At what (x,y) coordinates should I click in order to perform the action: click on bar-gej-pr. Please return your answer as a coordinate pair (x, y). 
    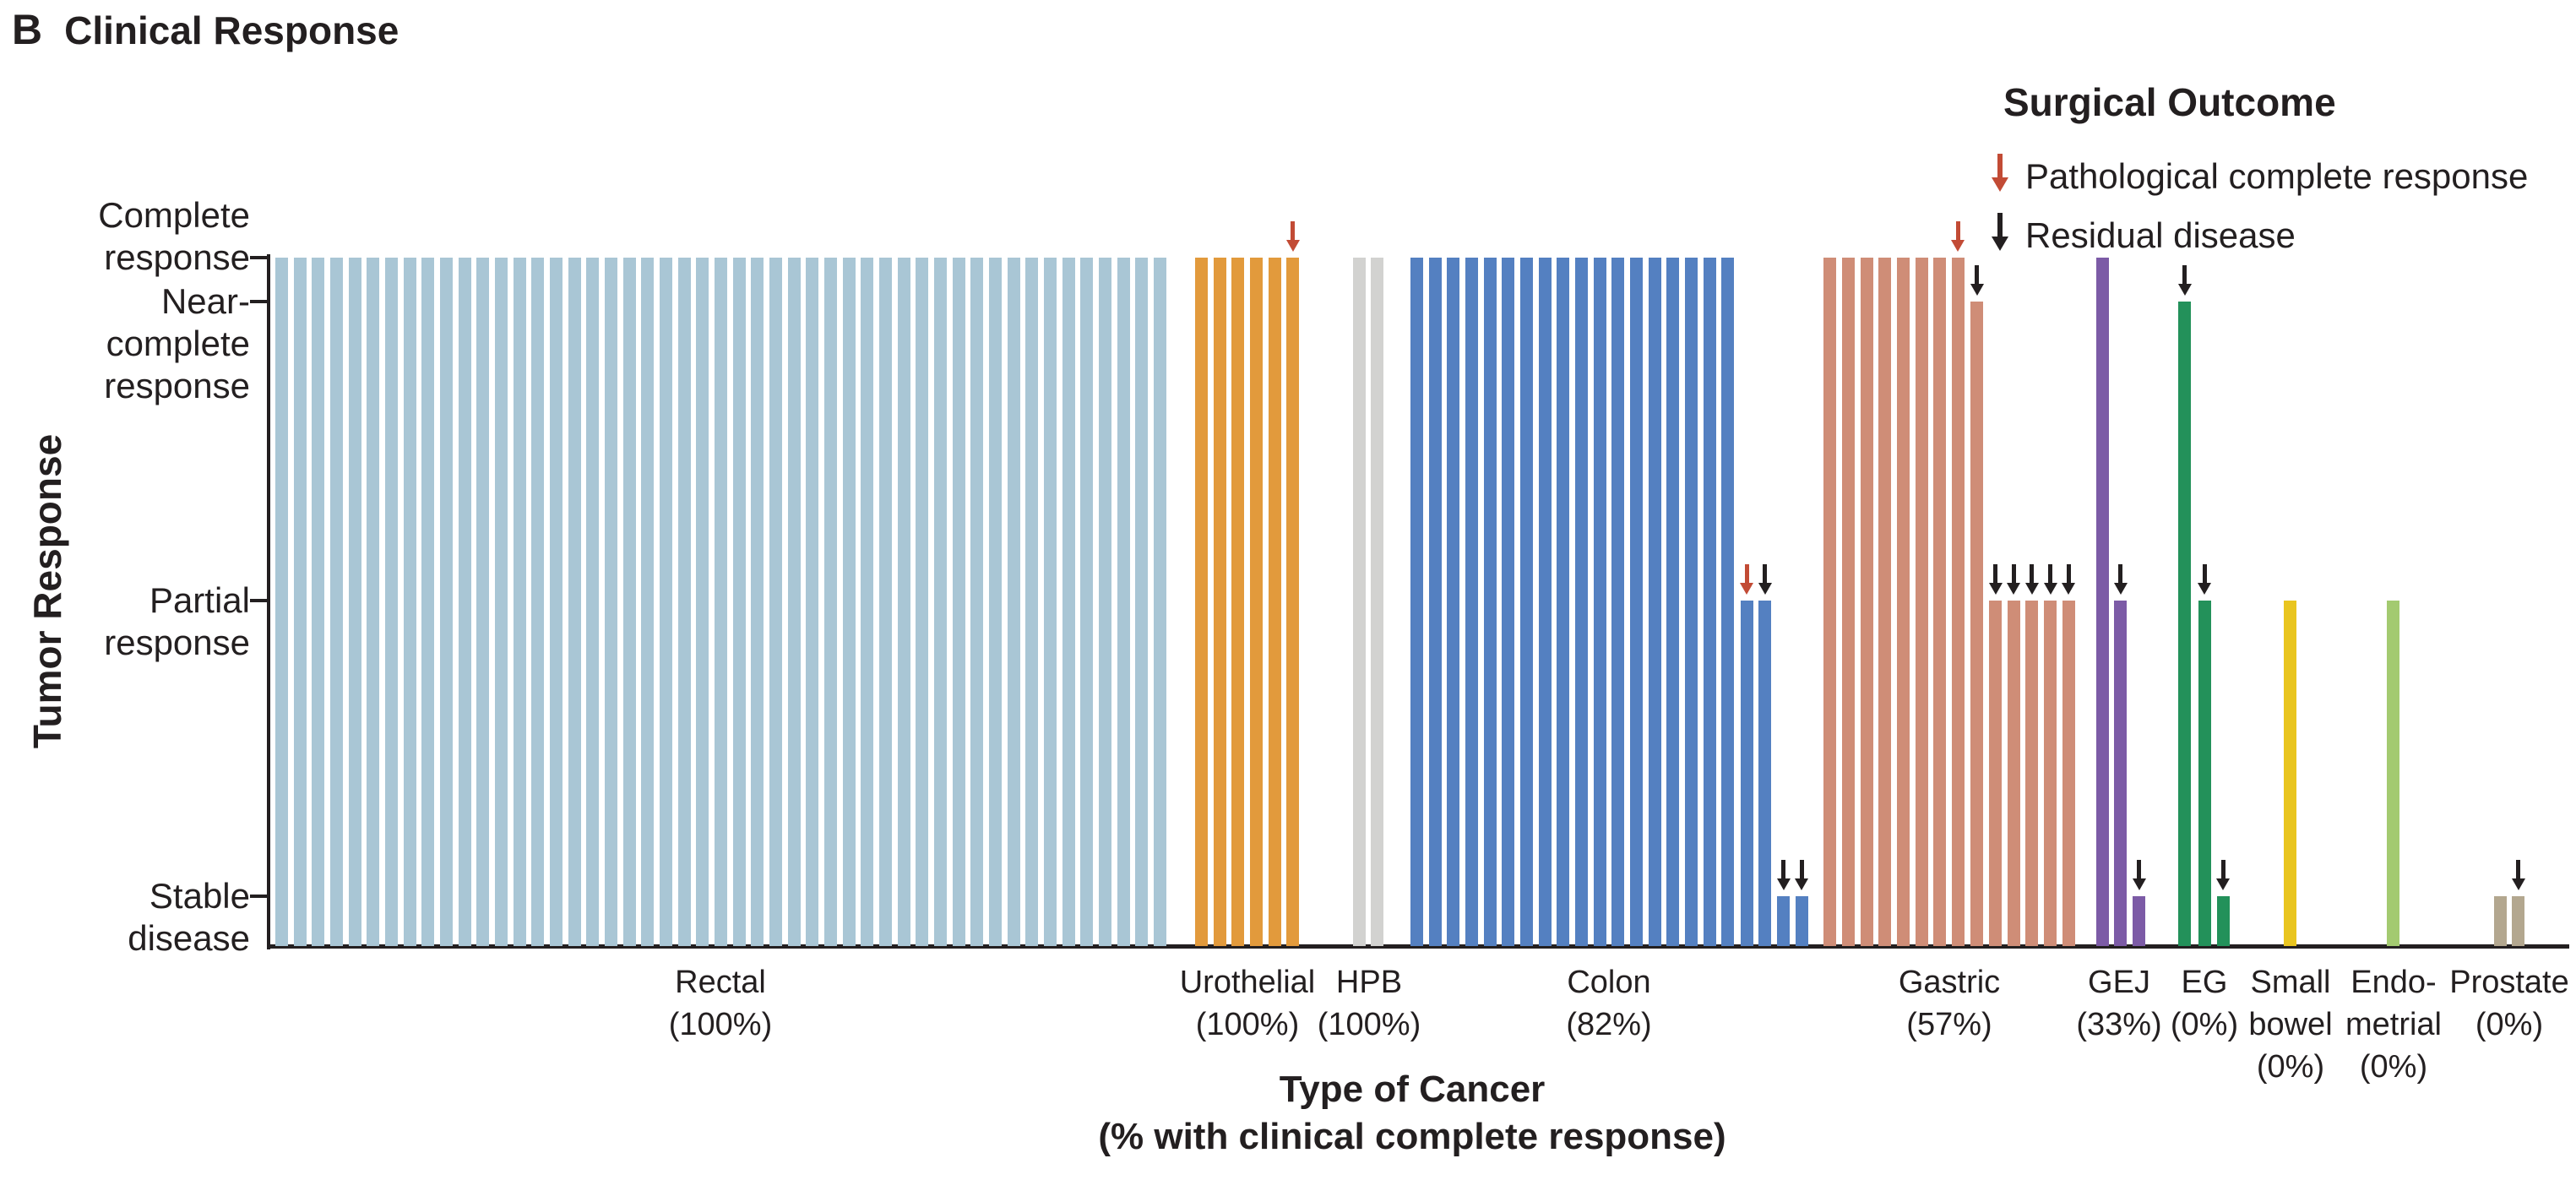
    Looking at the image, I should click on (2121, 773).